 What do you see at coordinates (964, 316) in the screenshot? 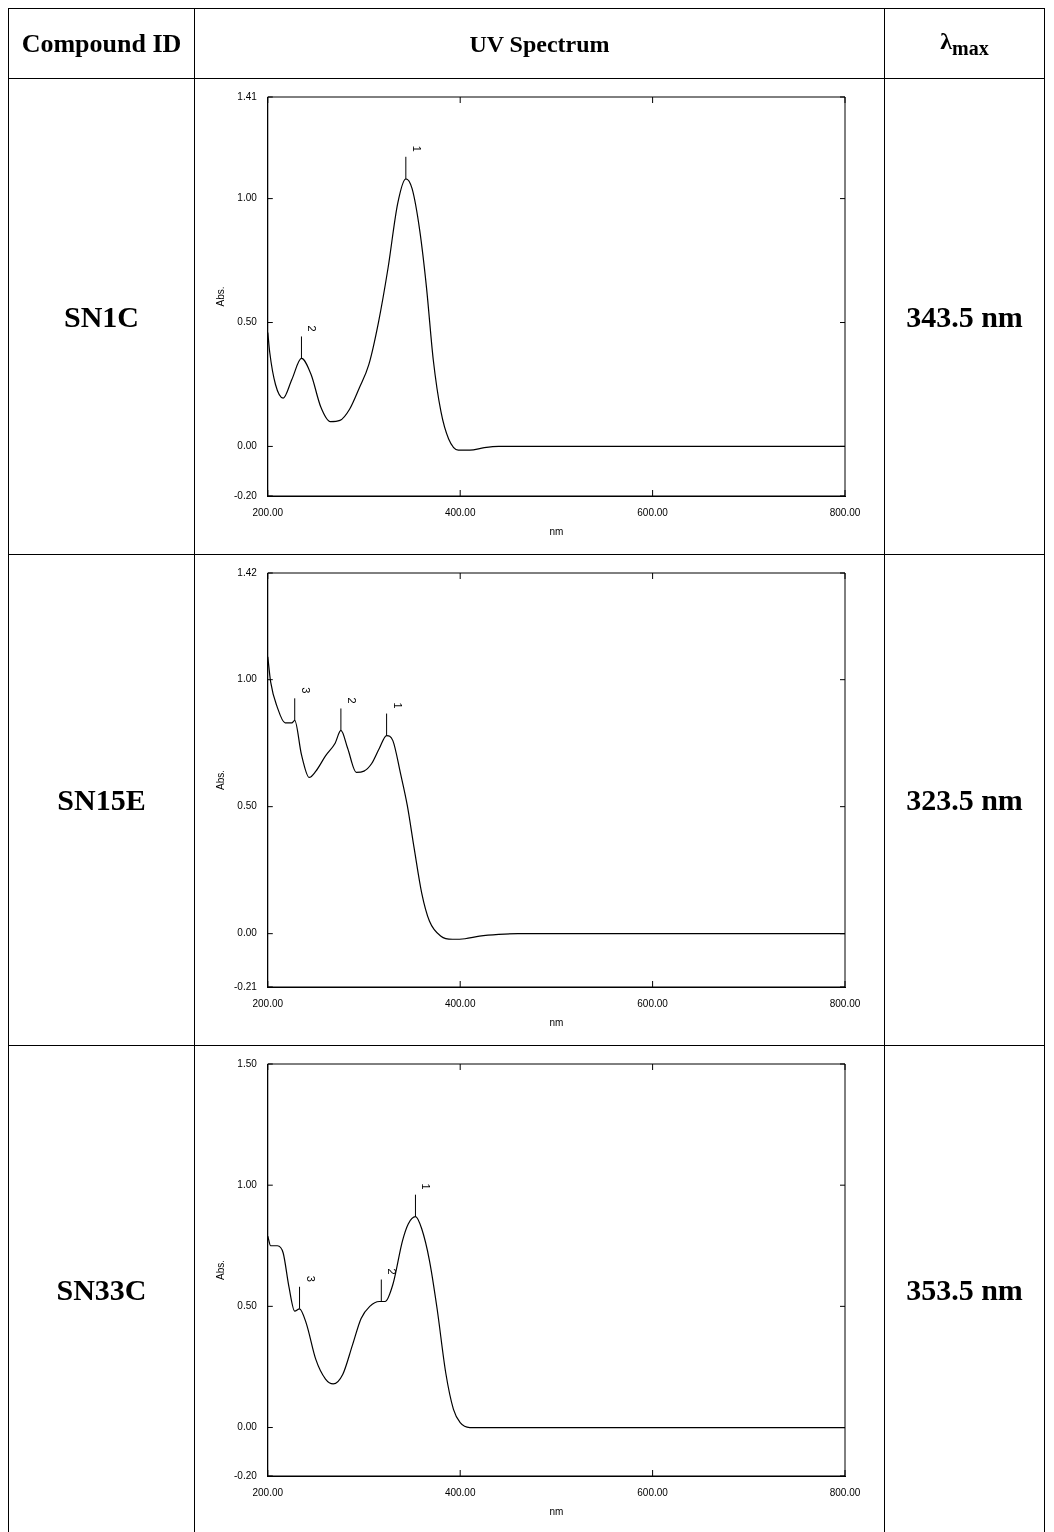
I see `text: 343.5 nm` at bounding box center [964, 316].